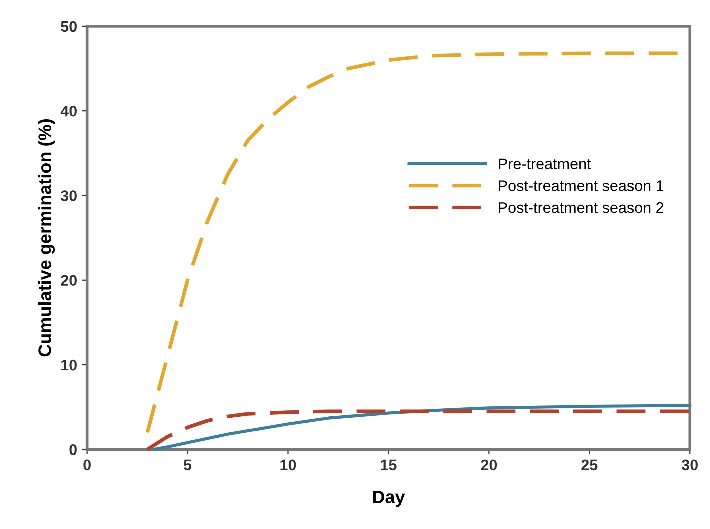 Image resolution: width=710 pixels, height=529 pixels. Describe the element at coordinates (73, 450) in the screenshot. I see `y-tick-label: 0` at that location.